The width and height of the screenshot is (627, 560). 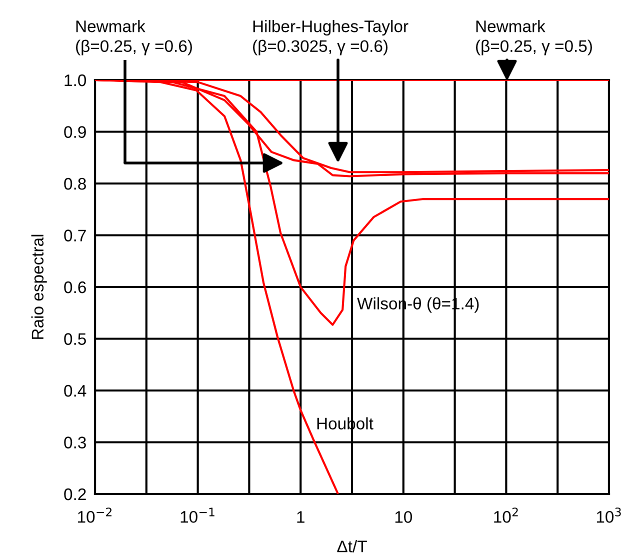 I want to click on y-tick-label: 0.7, so click(x=75, y=236).